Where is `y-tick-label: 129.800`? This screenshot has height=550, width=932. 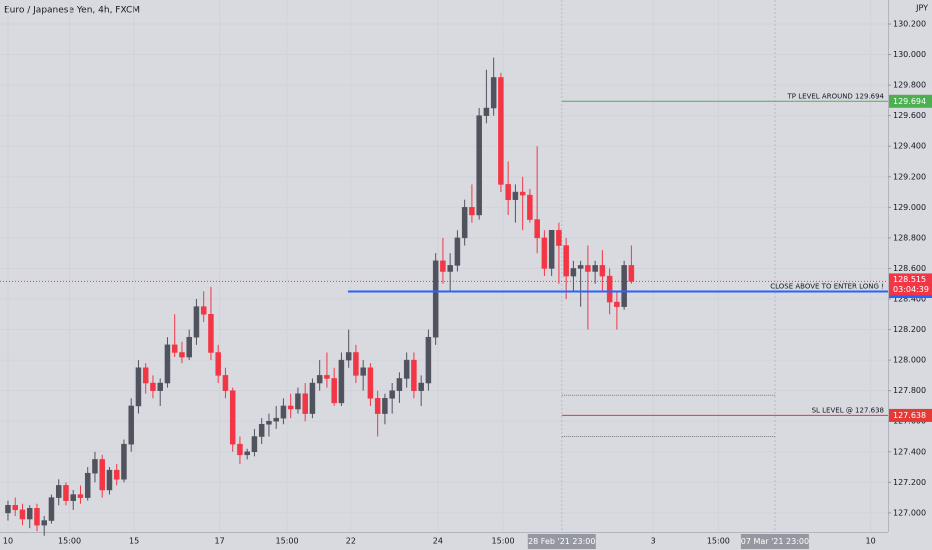
y-tick-label: 129.800 is located at coordinates (909, 85).